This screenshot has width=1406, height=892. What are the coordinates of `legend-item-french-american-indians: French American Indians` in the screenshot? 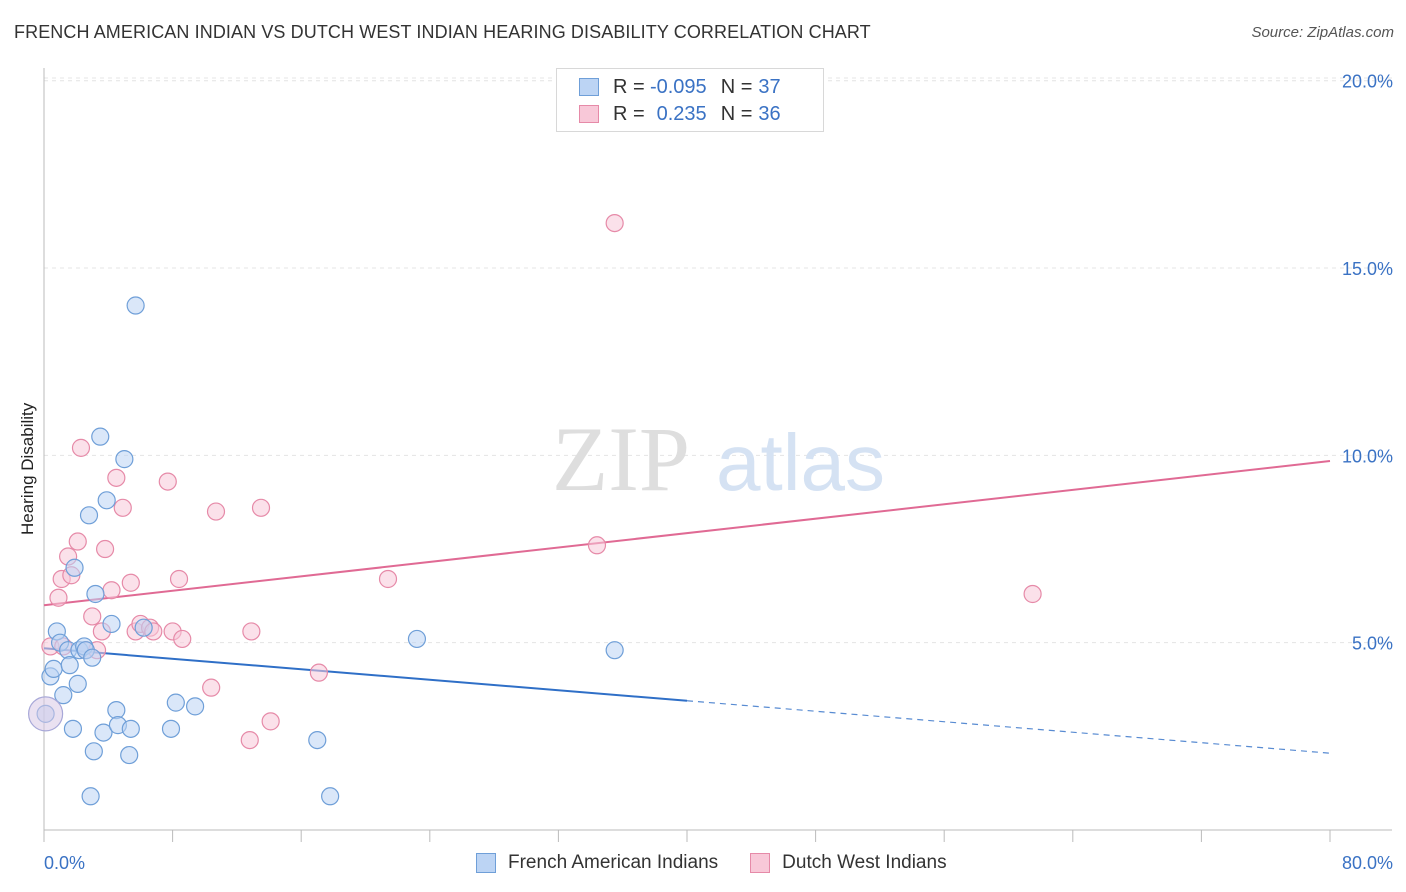 It's located at (597, 863).